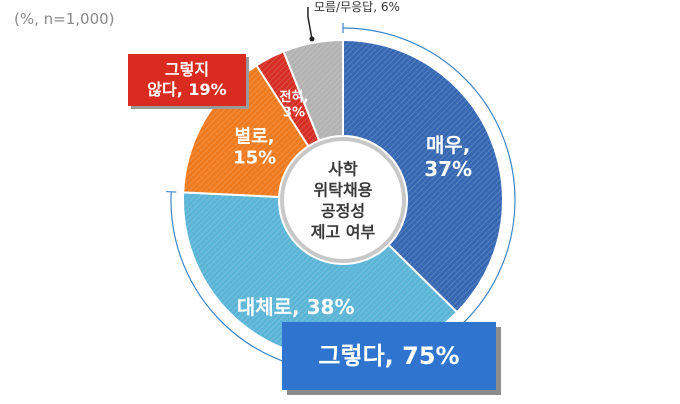 The height and width of the screenshot is (404, 680). I want to click on slice-label-line: 전혀,, so click(294, 97).